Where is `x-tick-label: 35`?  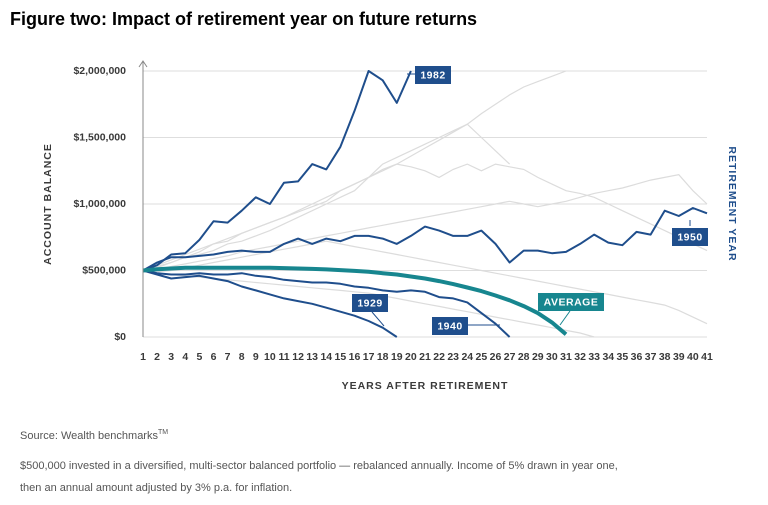 x-tick-label: 35 is located at coordinates (623, 357).